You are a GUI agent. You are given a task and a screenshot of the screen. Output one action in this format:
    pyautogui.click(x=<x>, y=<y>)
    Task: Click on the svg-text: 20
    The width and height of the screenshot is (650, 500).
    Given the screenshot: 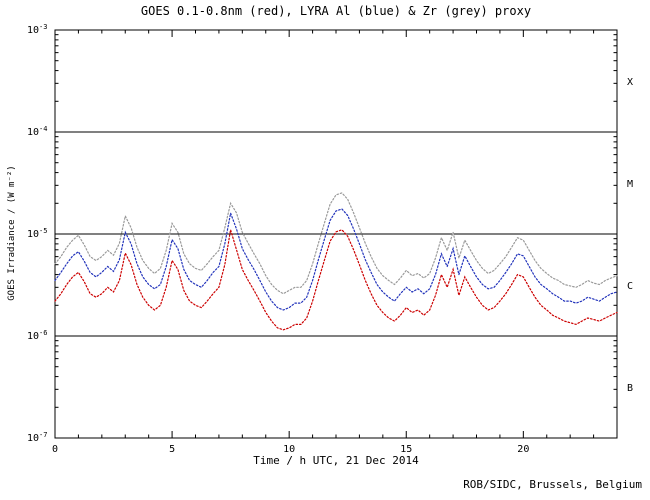 What is the action you would take?
    pyautogui.click(x=523, y=449)
    